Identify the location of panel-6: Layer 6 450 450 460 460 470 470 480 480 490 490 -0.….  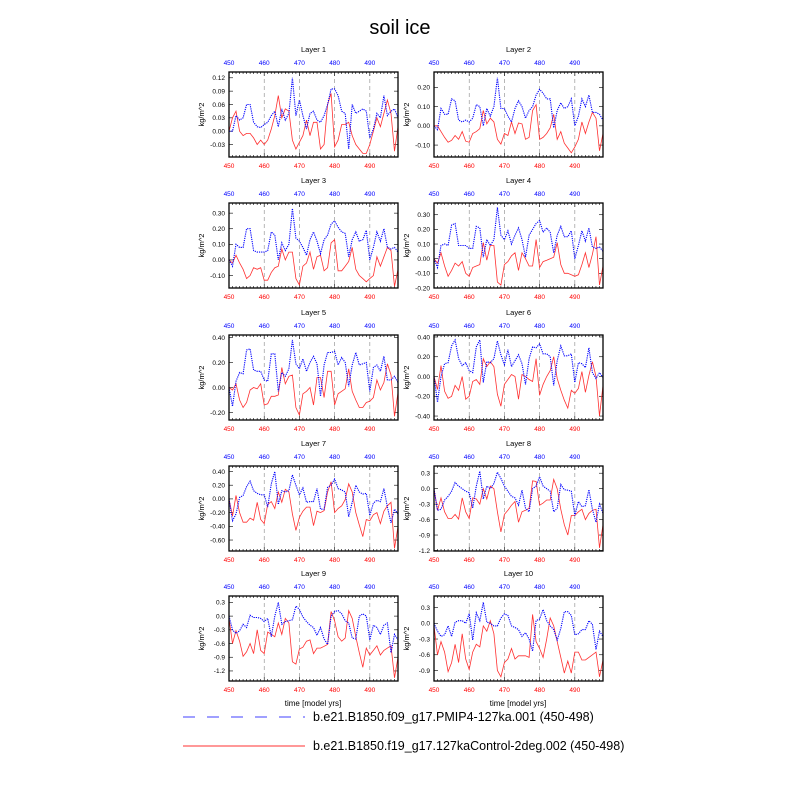
(503, 370).